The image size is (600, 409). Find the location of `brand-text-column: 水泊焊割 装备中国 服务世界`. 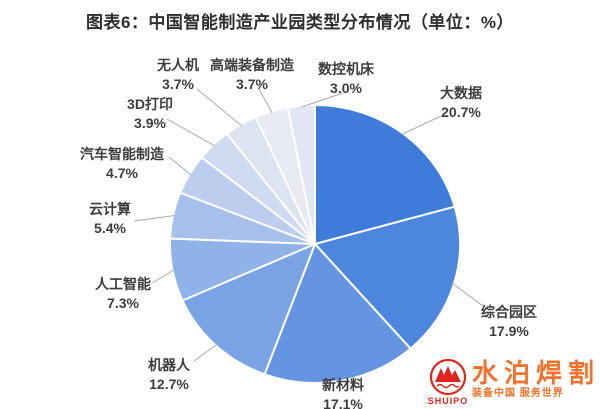

brand-text-column: 水泊焊割 装备中国 服务世界 is located at coordinates (536, 378).